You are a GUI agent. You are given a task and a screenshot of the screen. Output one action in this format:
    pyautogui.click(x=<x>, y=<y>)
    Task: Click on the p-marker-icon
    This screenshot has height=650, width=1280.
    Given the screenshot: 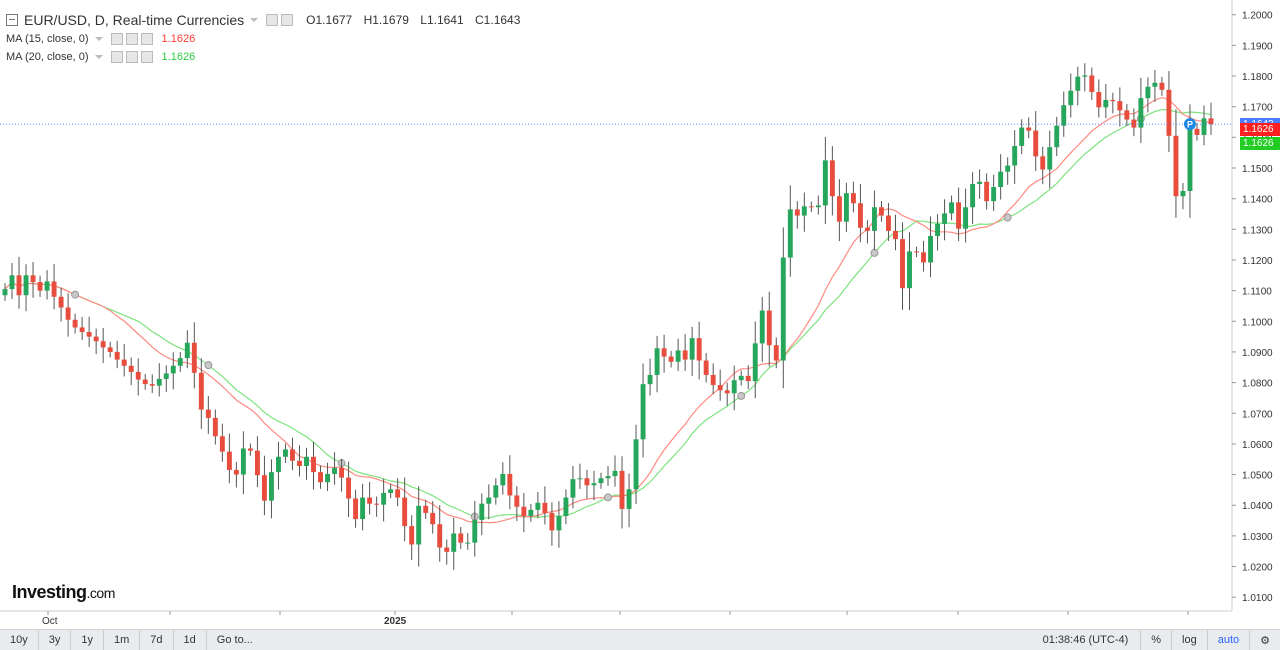 What is the action you would take?
    pyautogui.click(x=1189, y=124)
    